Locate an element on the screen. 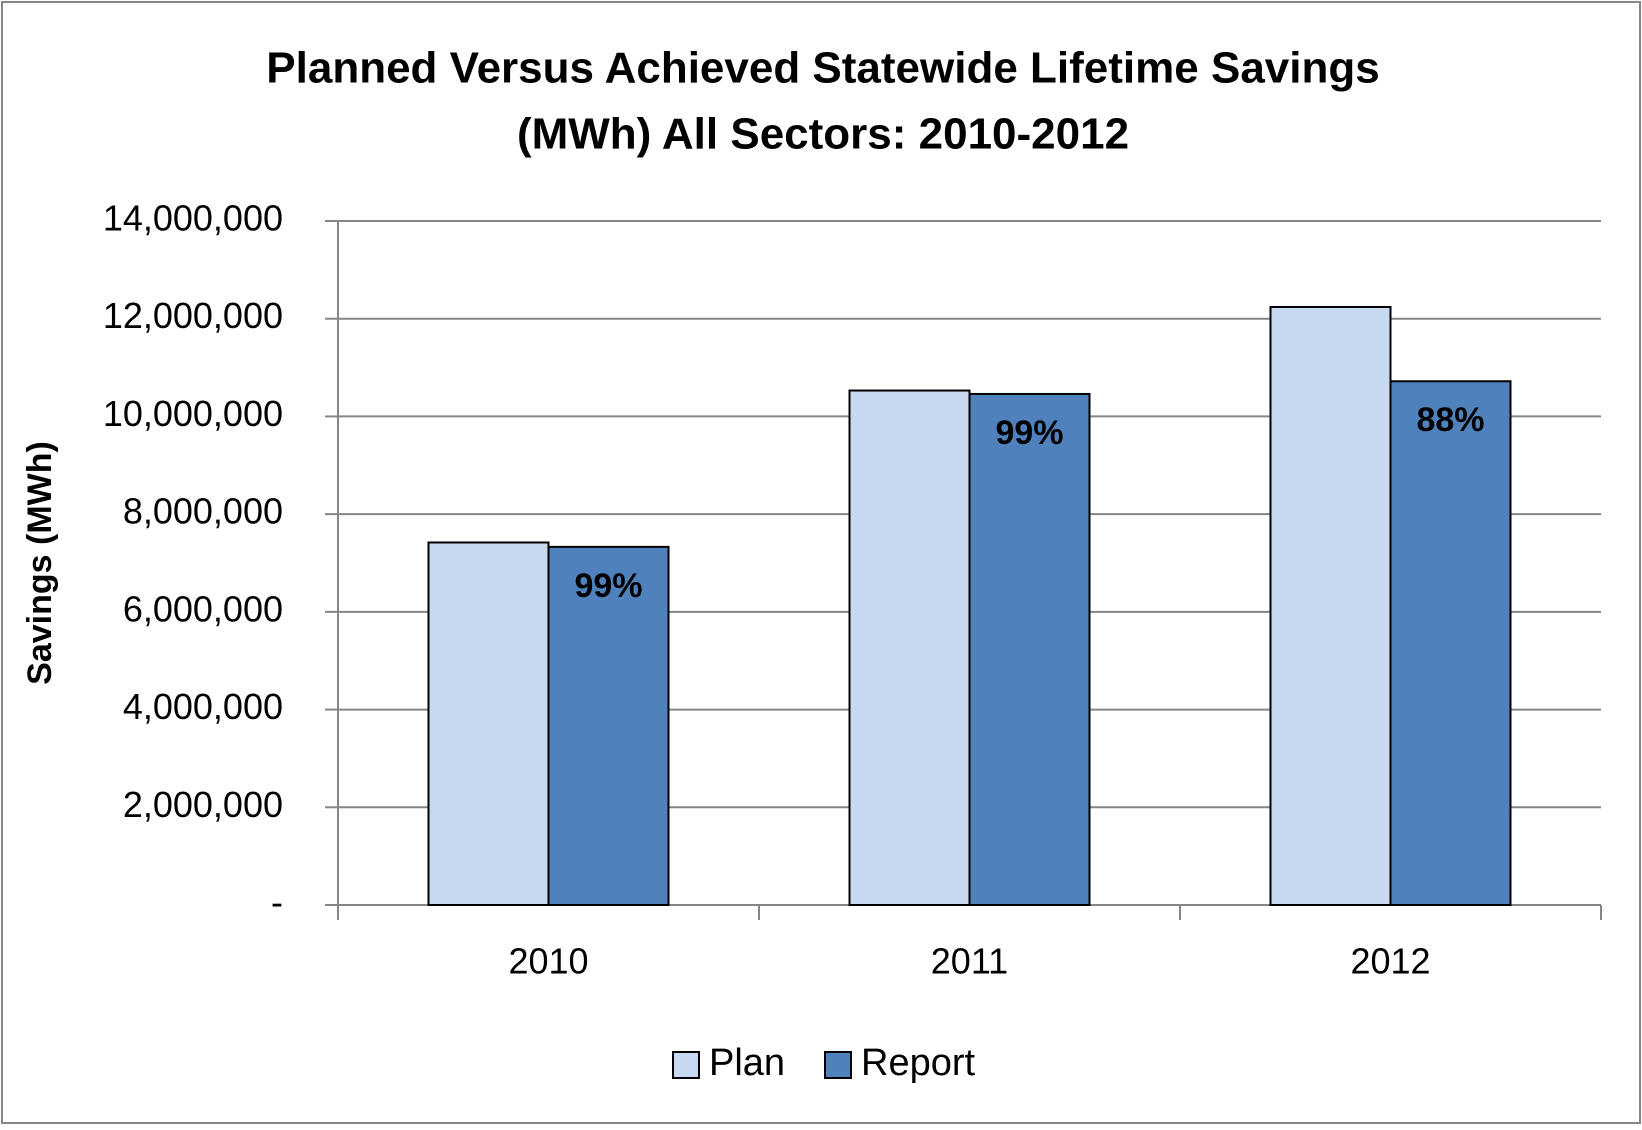 The image size is (1642, 1130). x-tick-label: 2011 is located at coordinates (969, 961).